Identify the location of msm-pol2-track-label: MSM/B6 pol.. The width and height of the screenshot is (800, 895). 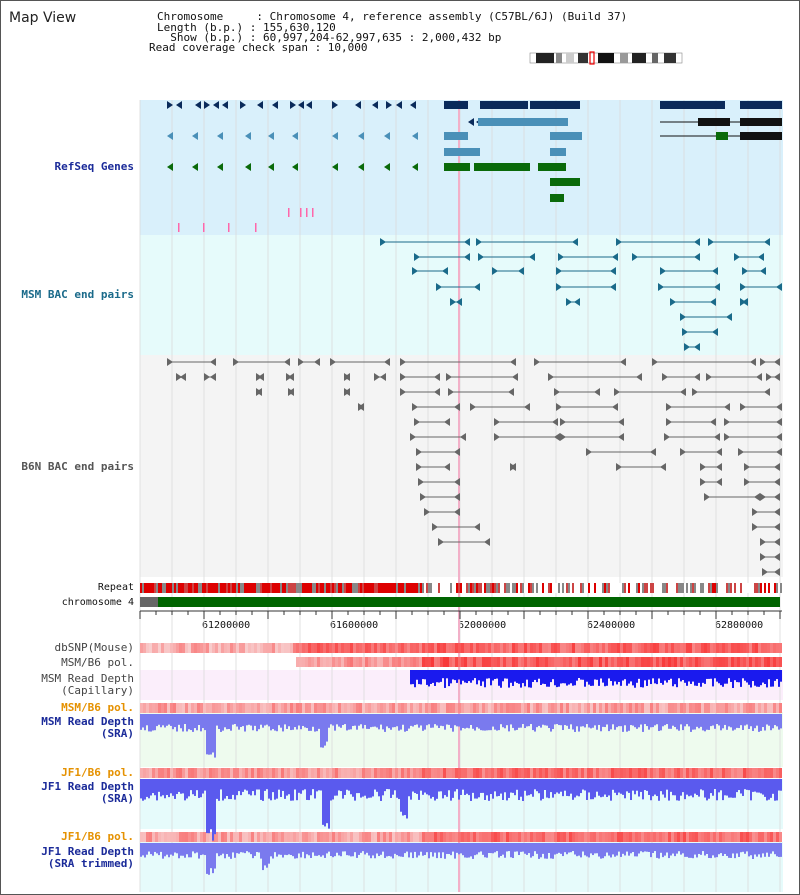
(97, 707).